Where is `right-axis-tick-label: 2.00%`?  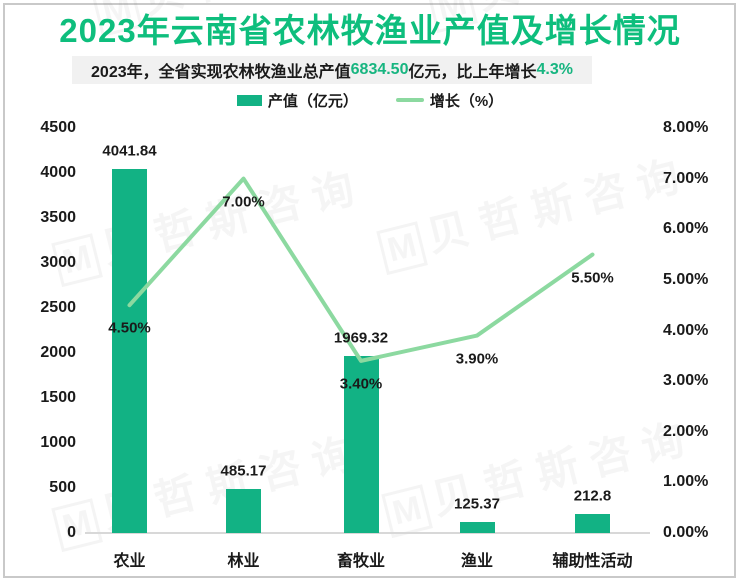
right-axis-tick-label: 2.00% is located at coordinates (686, 431).